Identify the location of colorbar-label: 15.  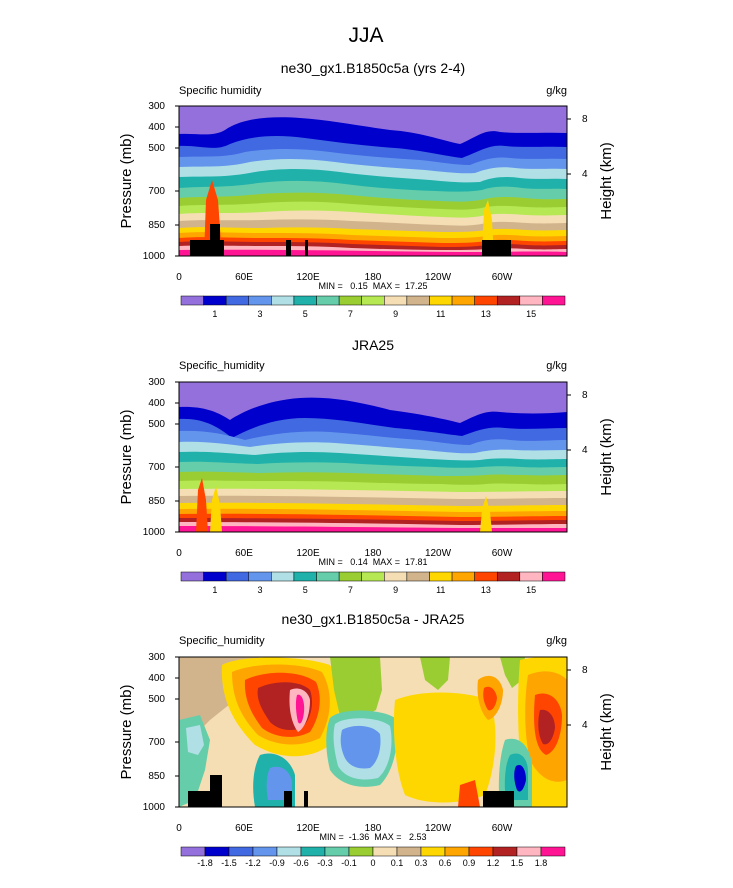
(531, 590).